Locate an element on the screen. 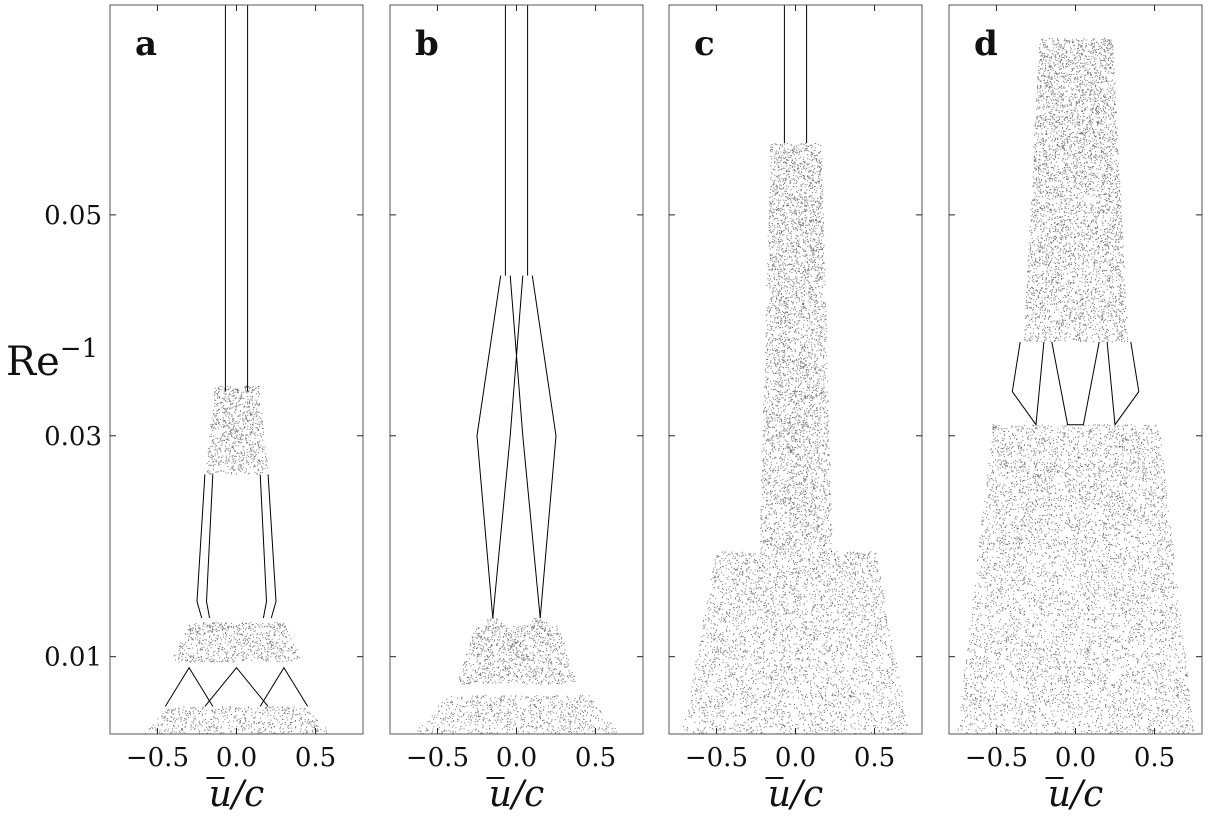  panel-label: c is located at coordinates (704, 44).